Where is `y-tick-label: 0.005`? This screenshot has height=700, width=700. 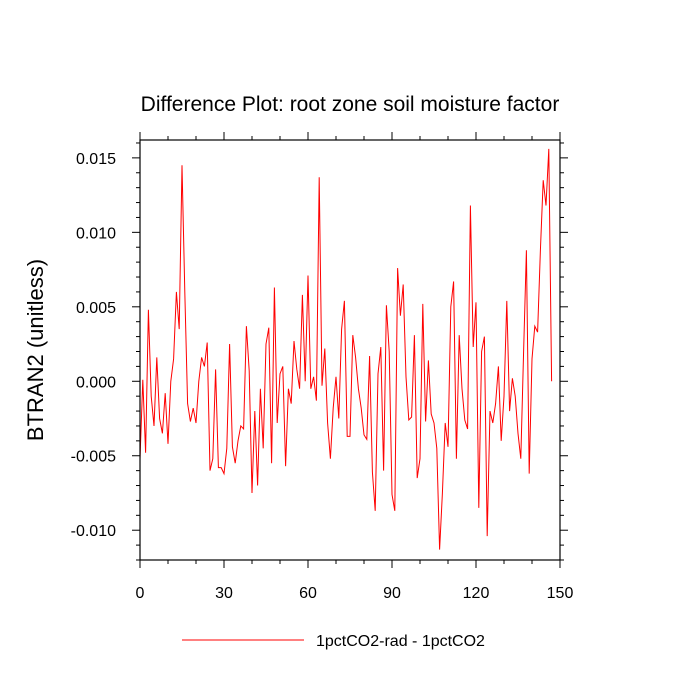
y-tick-label: 0.005 is located at coordinates (96, 308).